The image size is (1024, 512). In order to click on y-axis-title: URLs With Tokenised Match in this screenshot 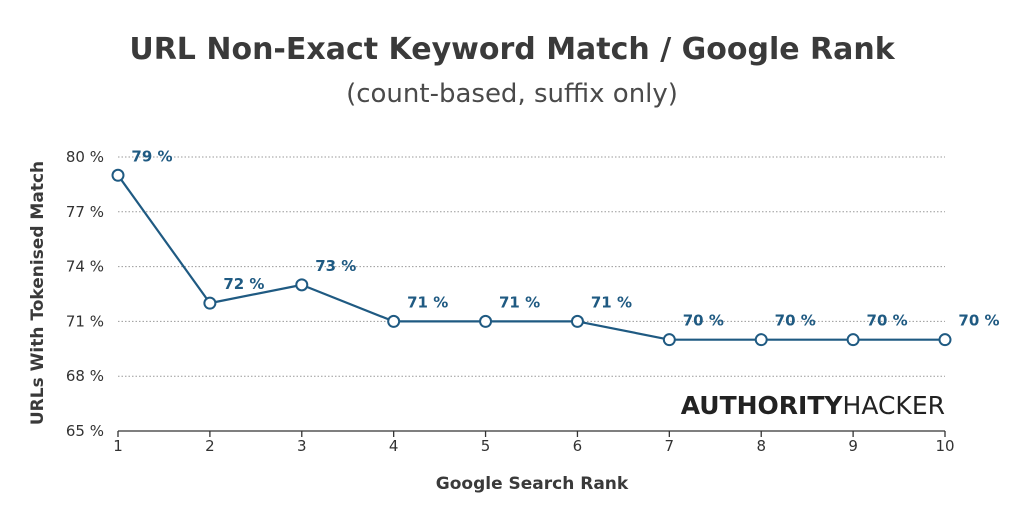, I will do `click(38, 293)`.